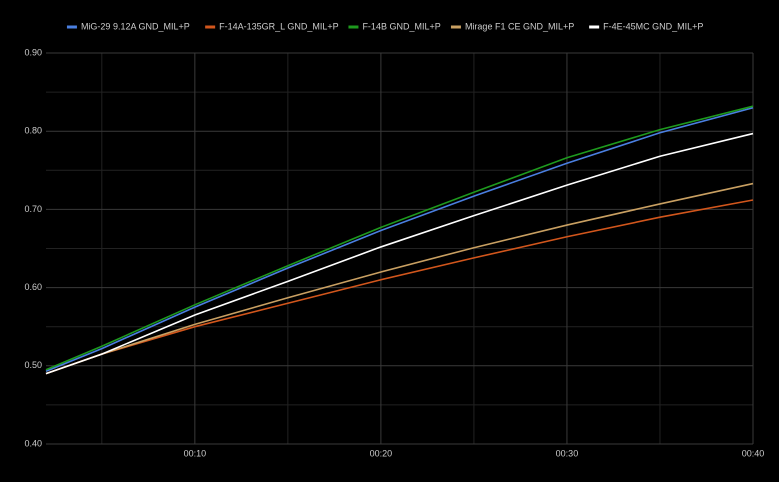  Describe the element at coordinates (33, 443) in the screenshot. I see `y-tick-label: 0.40` at that location.